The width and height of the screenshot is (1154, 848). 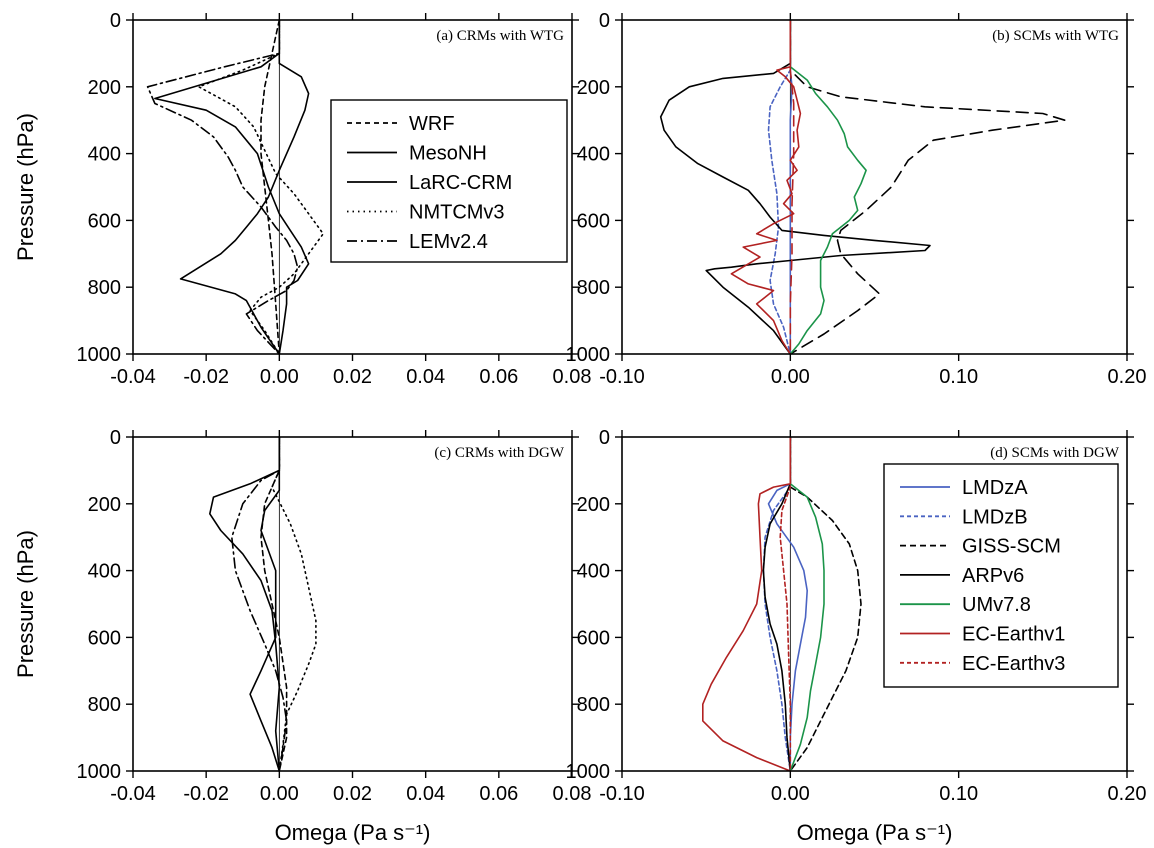 I want to click on legend-label: MesoNH, so click(x=448, y=154).